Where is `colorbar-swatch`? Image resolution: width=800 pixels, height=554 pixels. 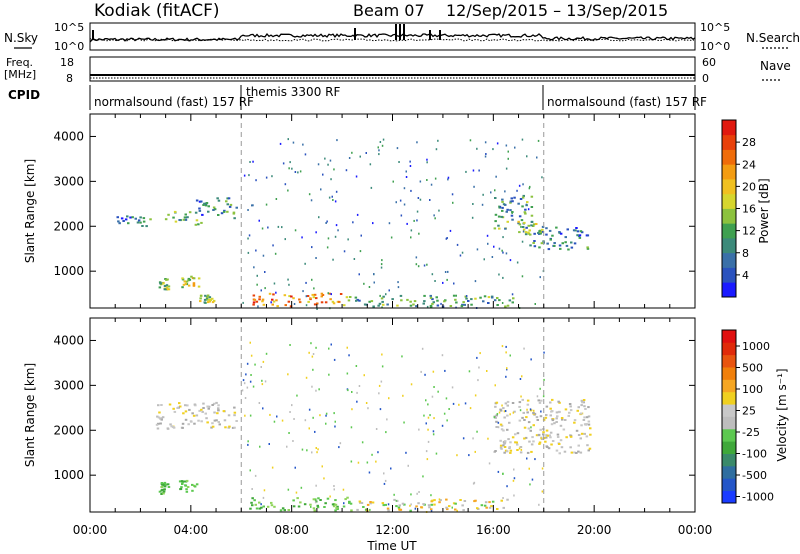 colorbar-swatch is located at coordinates (729, 290).